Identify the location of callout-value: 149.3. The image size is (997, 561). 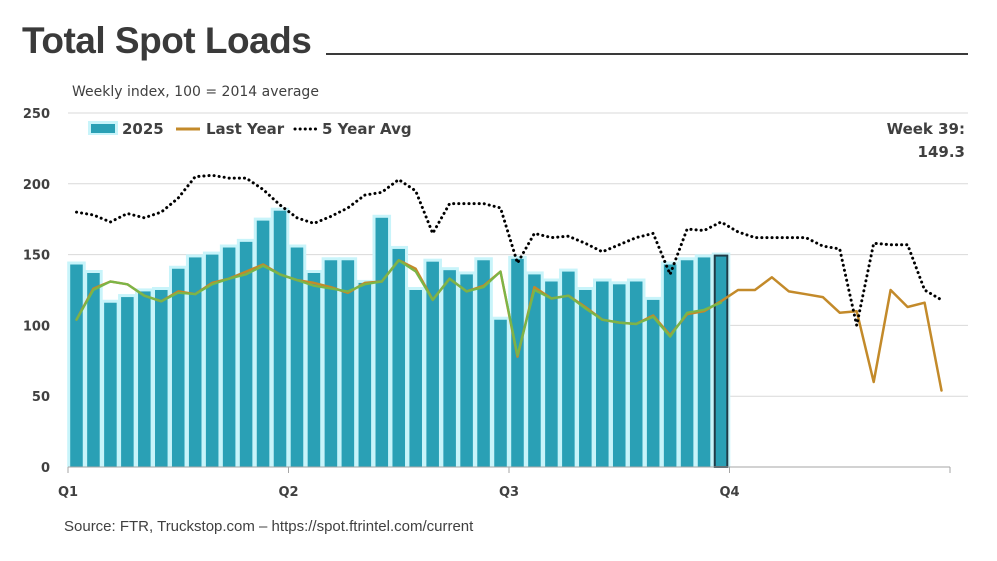
(941, 152).